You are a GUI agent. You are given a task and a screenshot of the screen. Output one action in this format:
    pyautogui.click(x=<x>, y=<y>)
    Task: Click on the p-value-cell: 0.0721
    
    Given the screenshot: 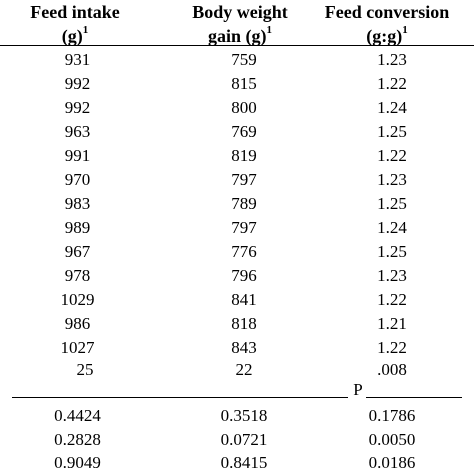 What is the action you would take?
    pyautogui.click(x=244, y=439)
    